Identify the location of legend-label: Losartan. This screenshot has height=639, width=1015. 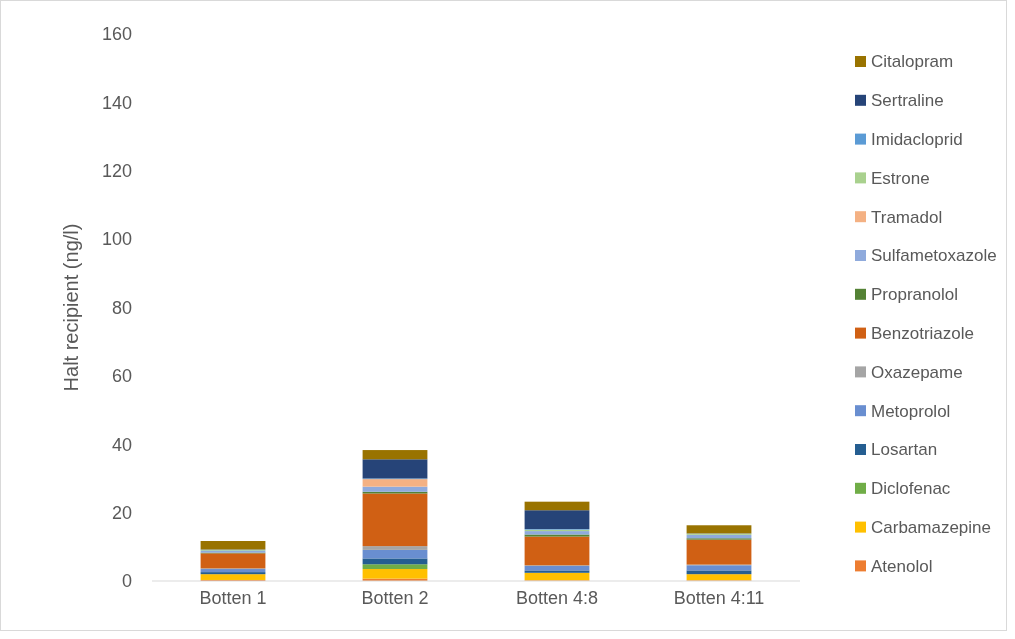
(904, 450).